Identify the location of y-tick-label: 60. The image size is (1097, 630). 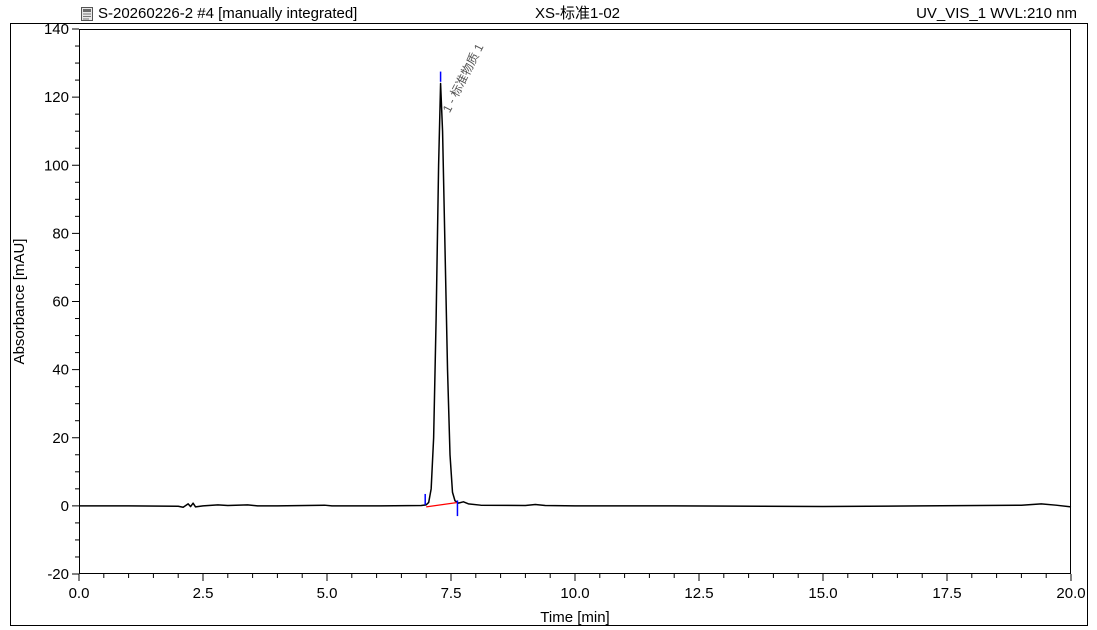
(60, 302).